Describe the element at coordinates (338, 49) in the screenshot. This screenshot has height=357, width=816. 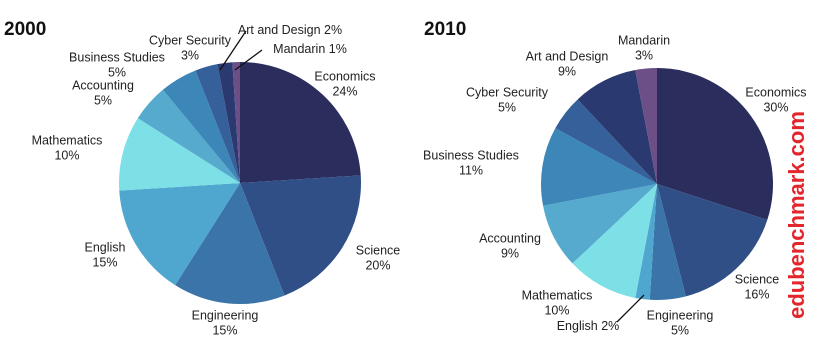
I see `slice-value: 1%` at that location.